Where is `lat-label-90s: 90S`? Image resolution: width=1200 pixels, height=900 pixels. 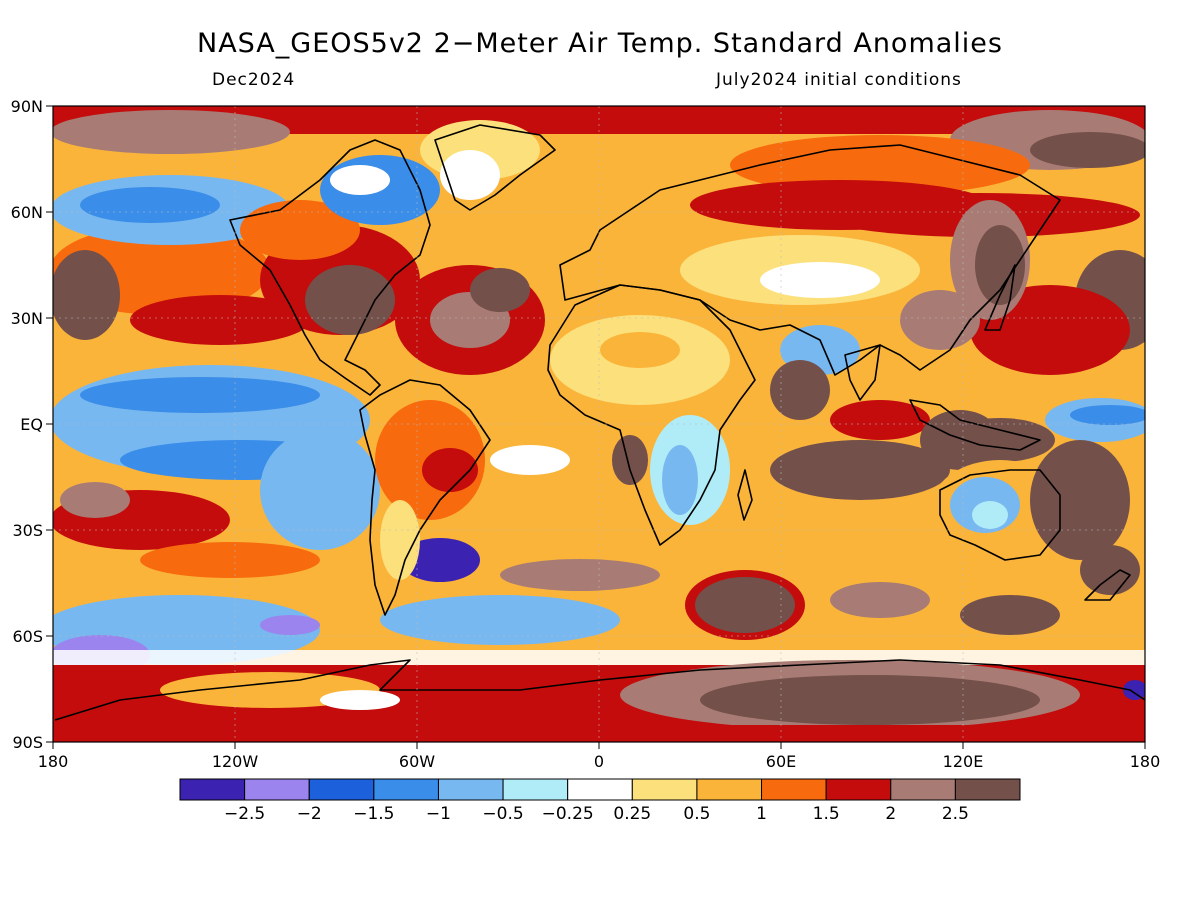 lat-label-90s: 90S is located at coordinates (27, 742).